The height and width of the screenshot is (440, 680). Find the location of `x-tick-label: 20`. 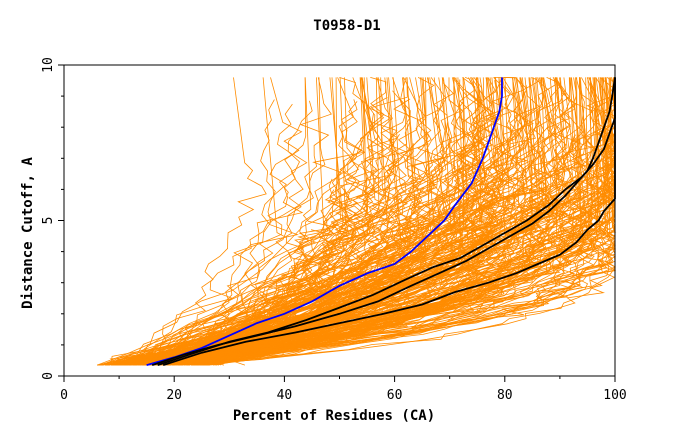

x-tick-label: 20 is located at coordinates (174, 395).